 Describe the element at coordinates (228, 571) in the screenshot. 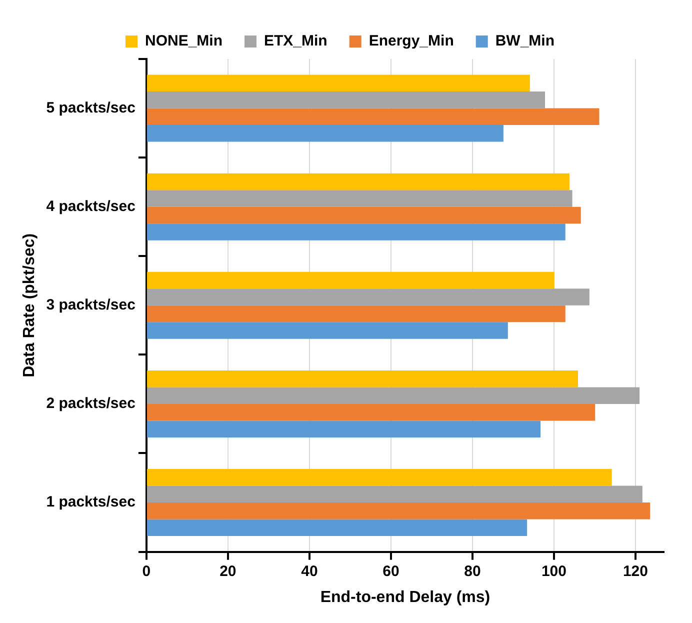

I see `x-tick-label: 20` at that location.